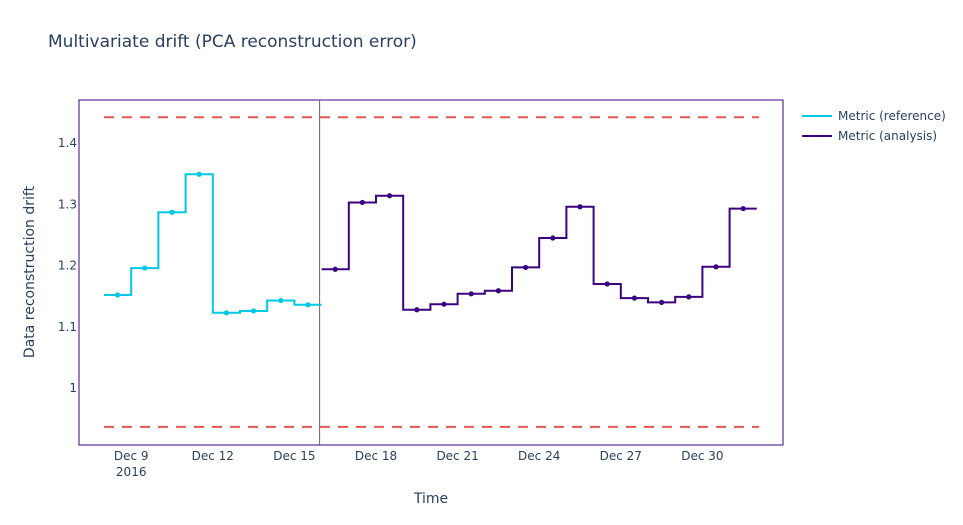 The image size is (963, 525). What do you see at coordinates (30, 271) in the screenshot?
I see `y-axis-title: Data reconstruction drift` at bounding box center [30, 271].